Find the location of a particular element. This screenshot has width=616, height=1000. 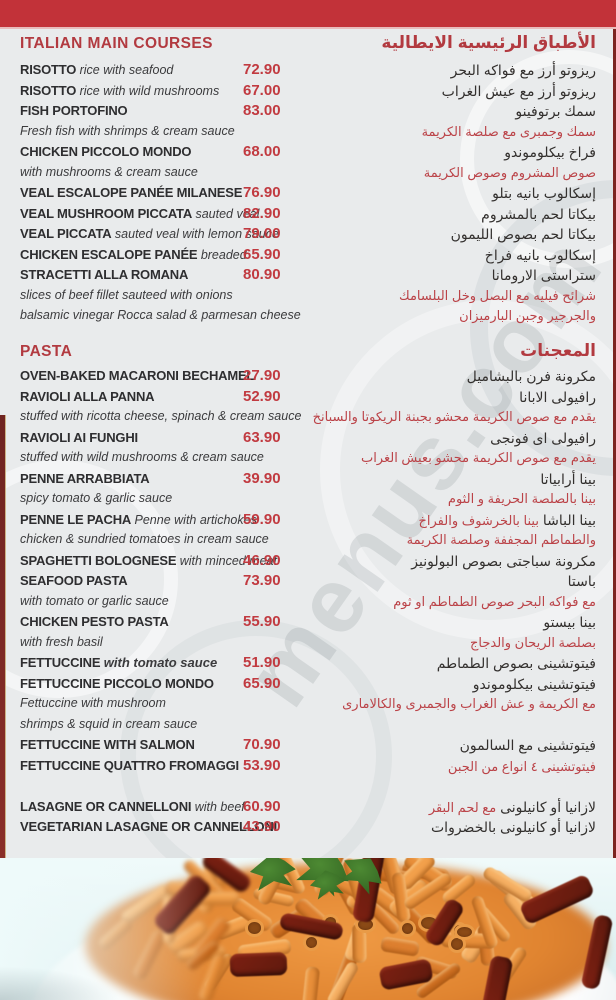

item-name: PENNE ARRABBIATA is located at coordinates (85, 478).